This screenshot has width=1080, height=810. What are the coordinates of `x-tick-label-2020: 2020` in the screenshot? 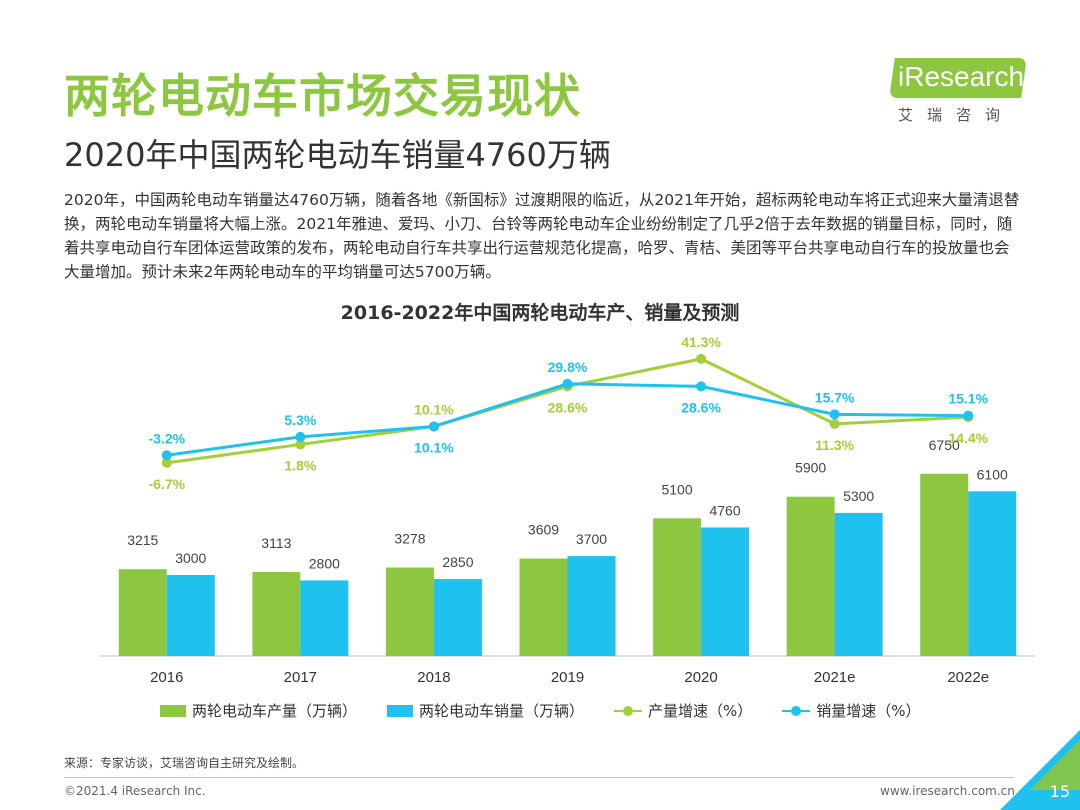 It's located at (700, 677).